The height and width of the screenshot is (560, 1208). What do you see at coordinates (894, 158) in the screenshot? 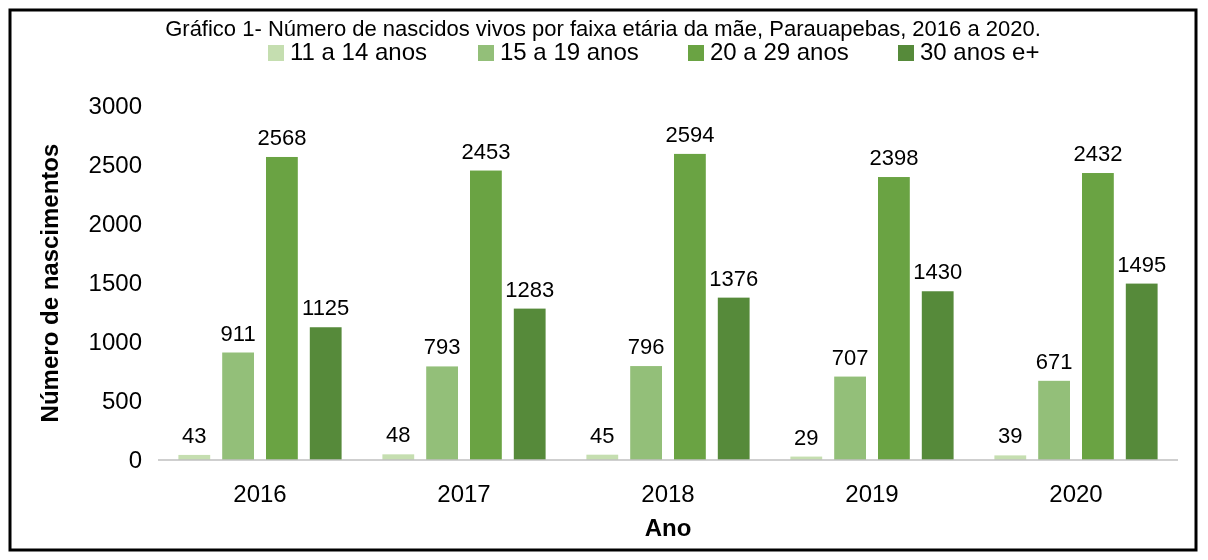
I see `data-label: 2398` at bounding box center [894, 158].